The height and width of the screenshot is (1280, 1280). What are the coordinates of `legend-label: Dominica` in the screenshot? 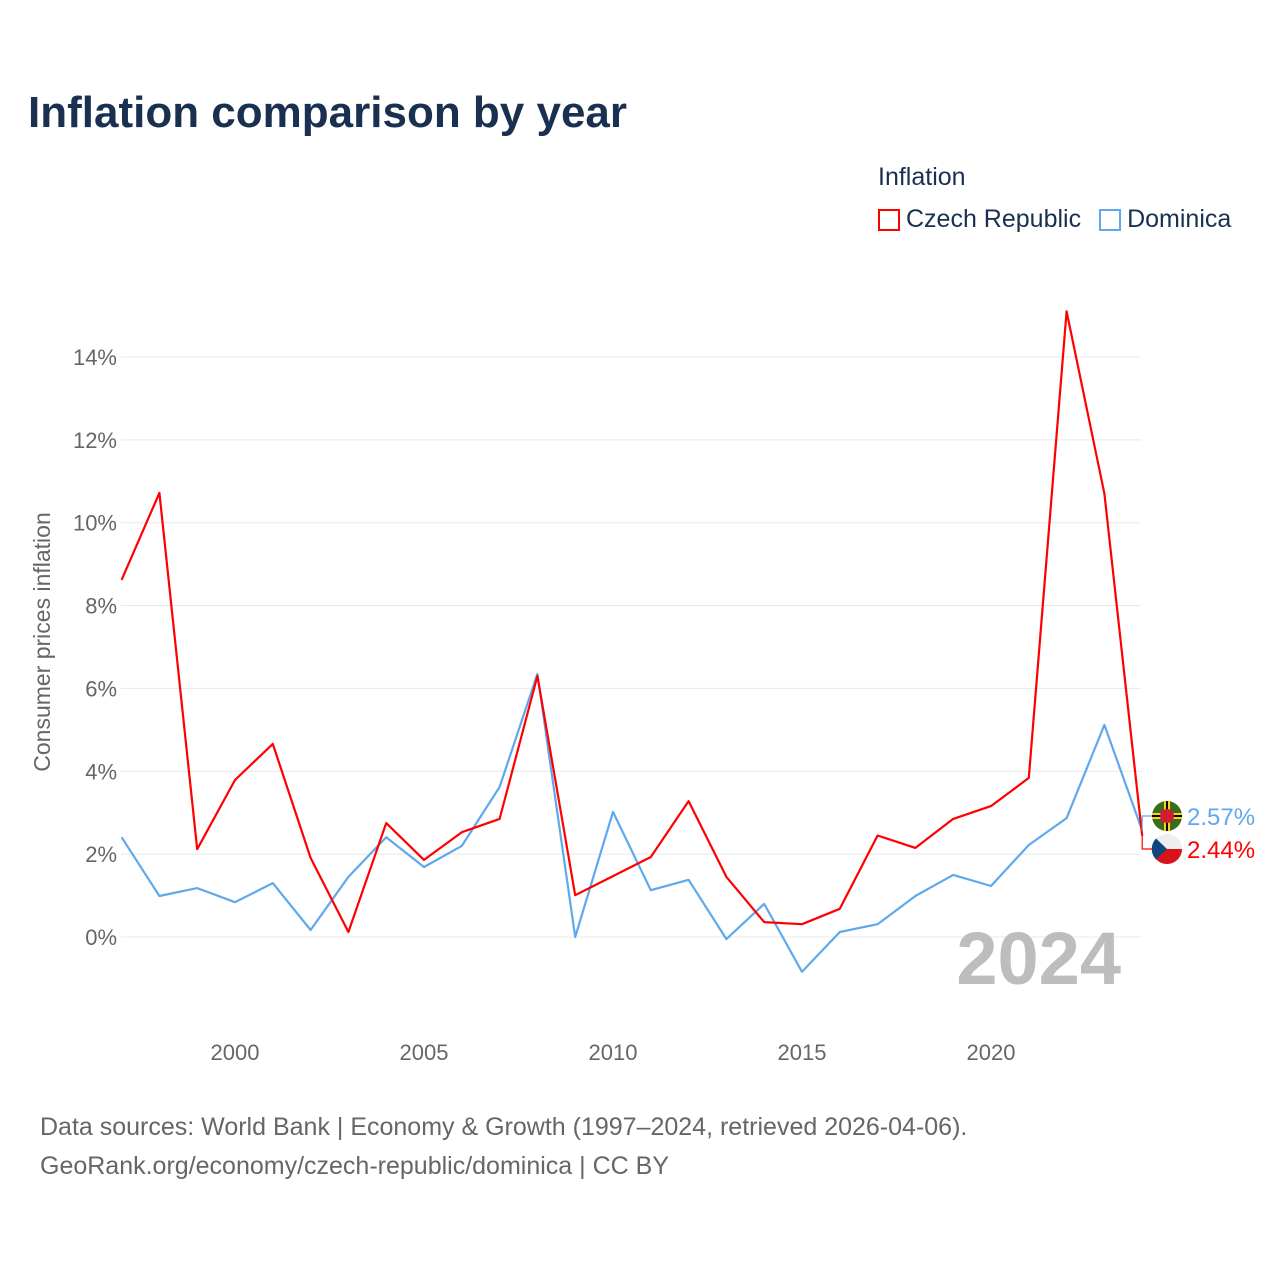 It's located at (1179, 219).